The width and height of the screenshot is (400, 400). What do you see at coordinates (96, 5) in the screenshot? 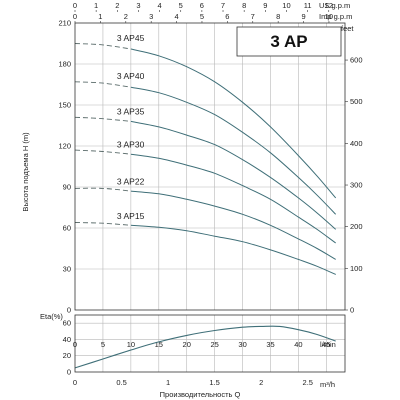
I see `us-gpm-tick-label: 1` at bounding box center [96, 5].